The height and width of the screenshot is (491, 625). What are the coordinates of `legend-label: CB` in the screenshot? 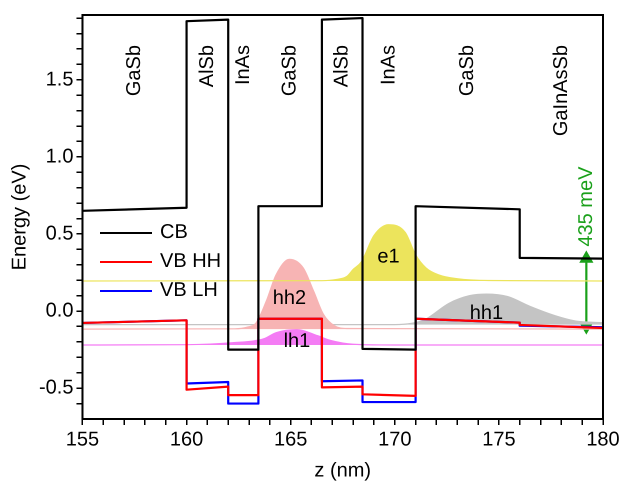 It's located at (174, 232).